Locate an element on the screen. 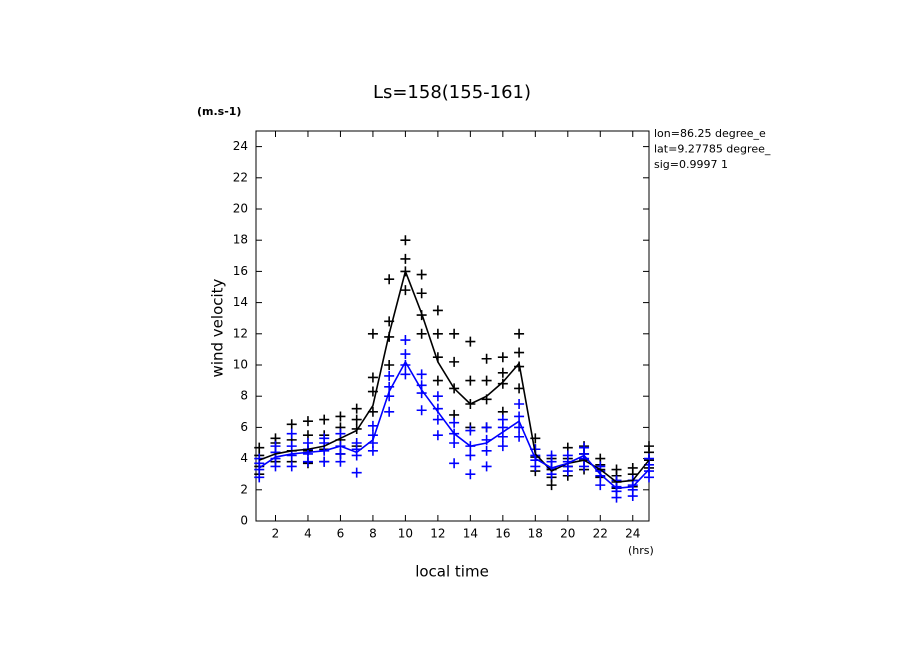 This screenshot has width=904, height=654. y-tick-label: 16 is located at coordinates (240, 271).